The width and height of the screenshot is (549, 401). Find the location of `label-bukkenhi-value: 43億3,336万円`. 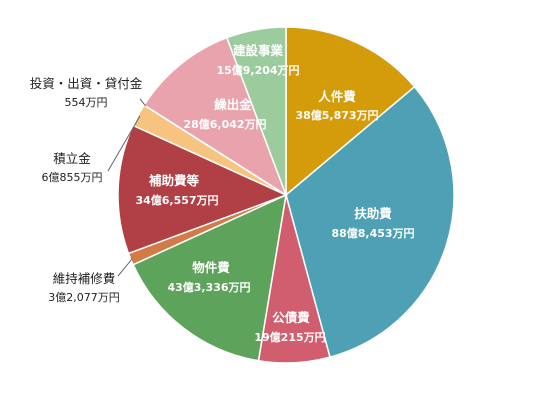

label-bukkenhi-value: 43億3,336万円 is located at coordinates (208, 287).